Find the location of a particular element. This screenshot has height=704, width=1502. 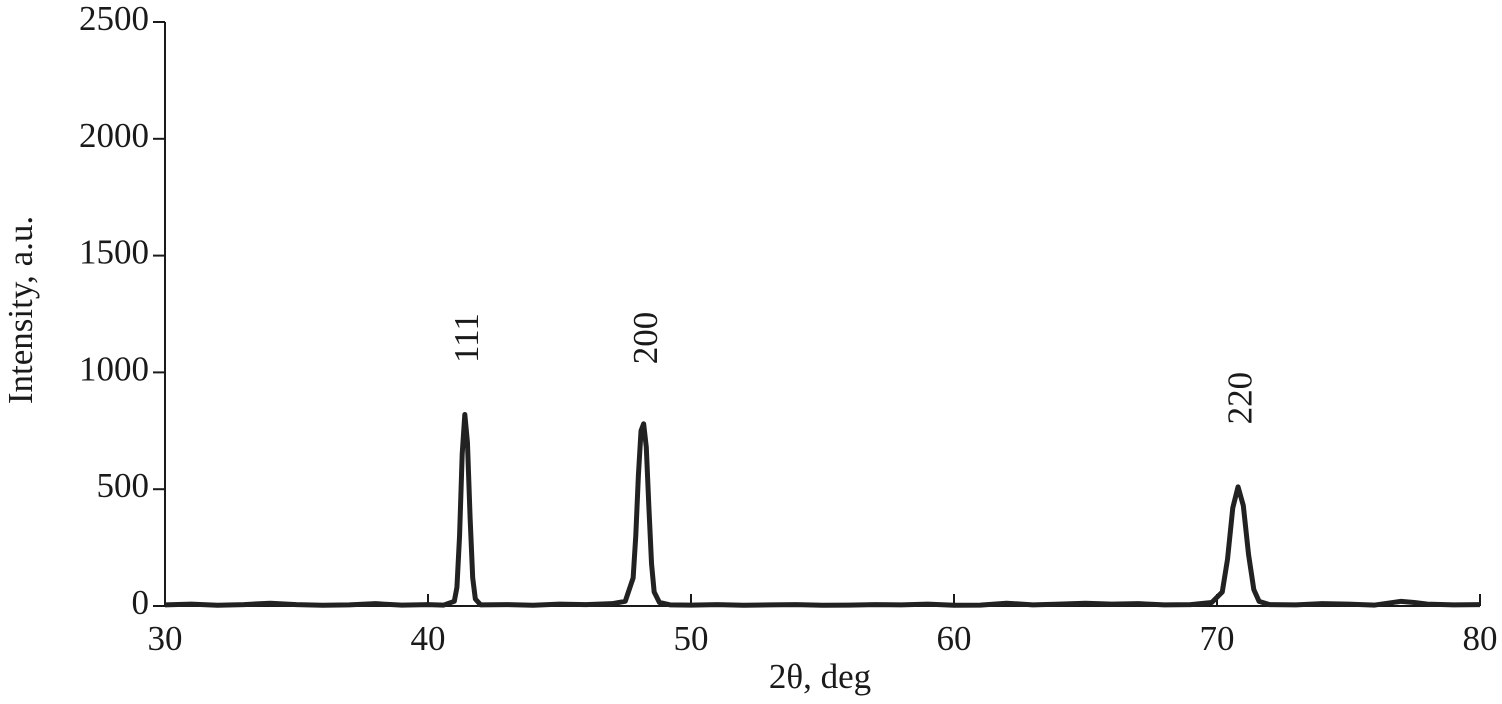

y-tick-label: 500 is located at coordinates (123, 485).